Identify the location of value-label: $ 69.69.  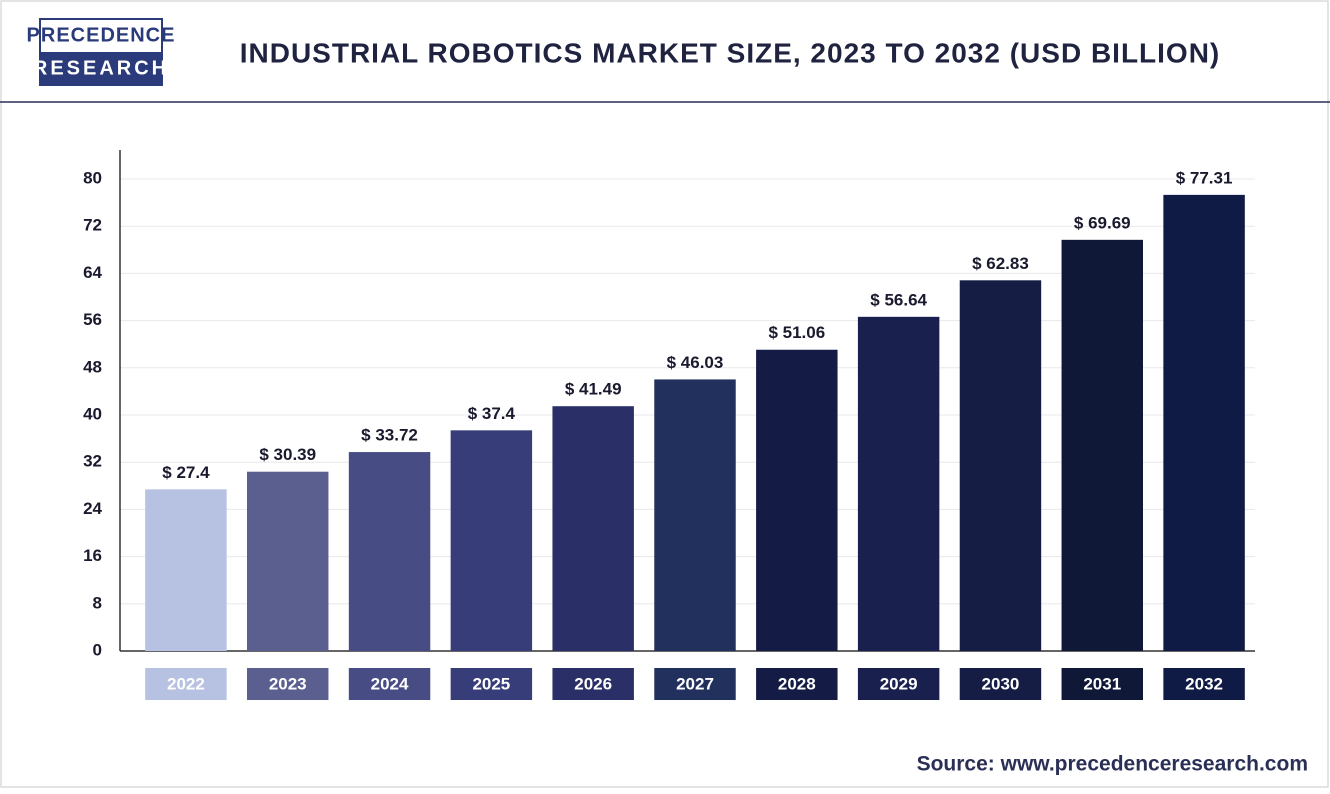
(1102, 222).